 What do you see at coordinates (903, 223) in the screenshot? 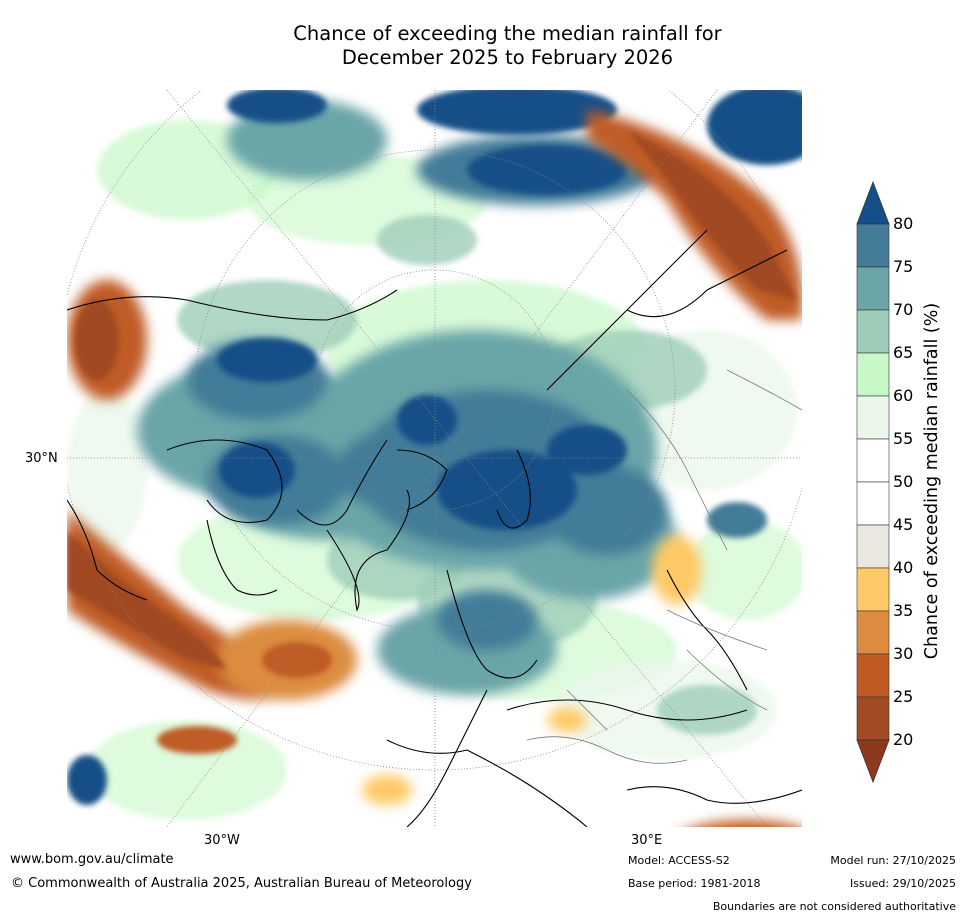
I see `colorbar-tick: 80` at bounding box center [903, 223].